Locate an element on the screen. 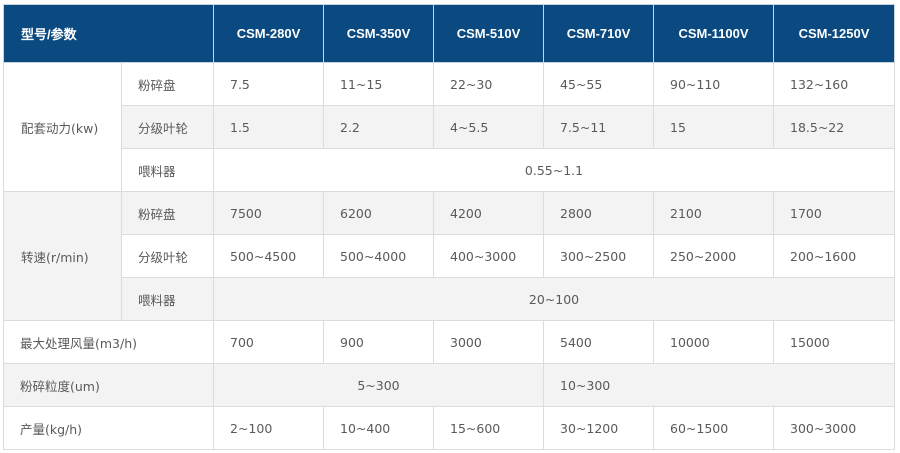  header-model: CSM-280V is located at coordinates (268, 33).